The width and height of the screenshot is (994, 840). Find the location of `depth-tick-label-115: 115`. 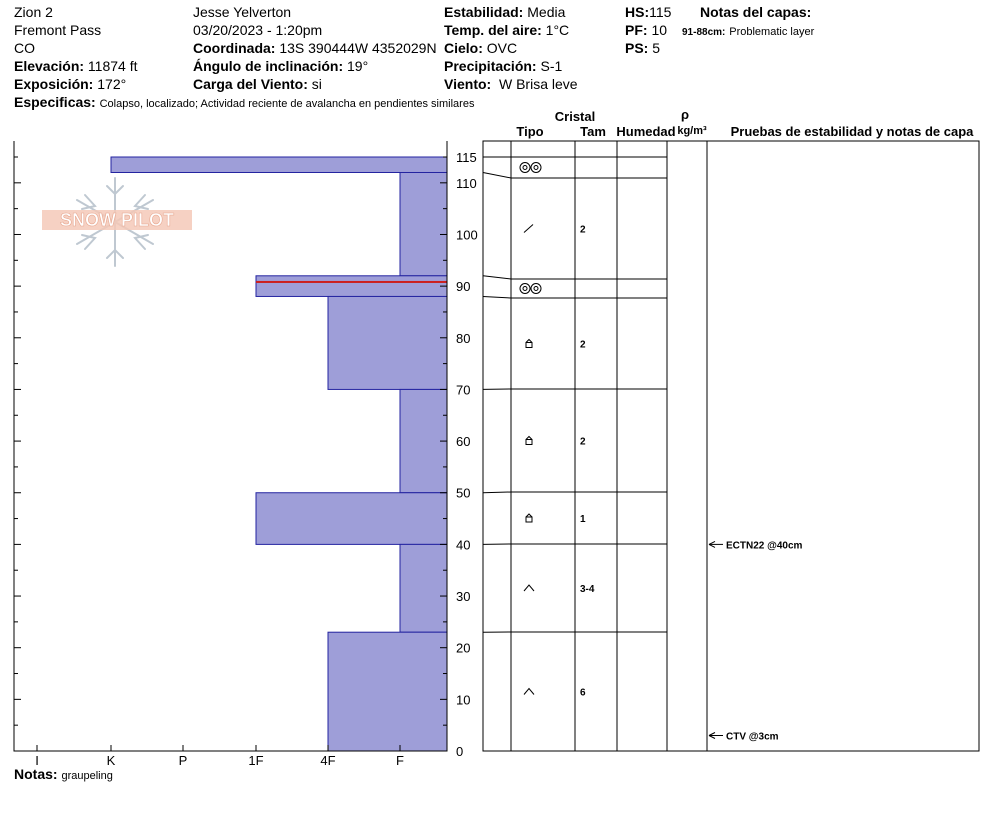

depth-tick-label-115: 115 is located at coordinates (466, 157).